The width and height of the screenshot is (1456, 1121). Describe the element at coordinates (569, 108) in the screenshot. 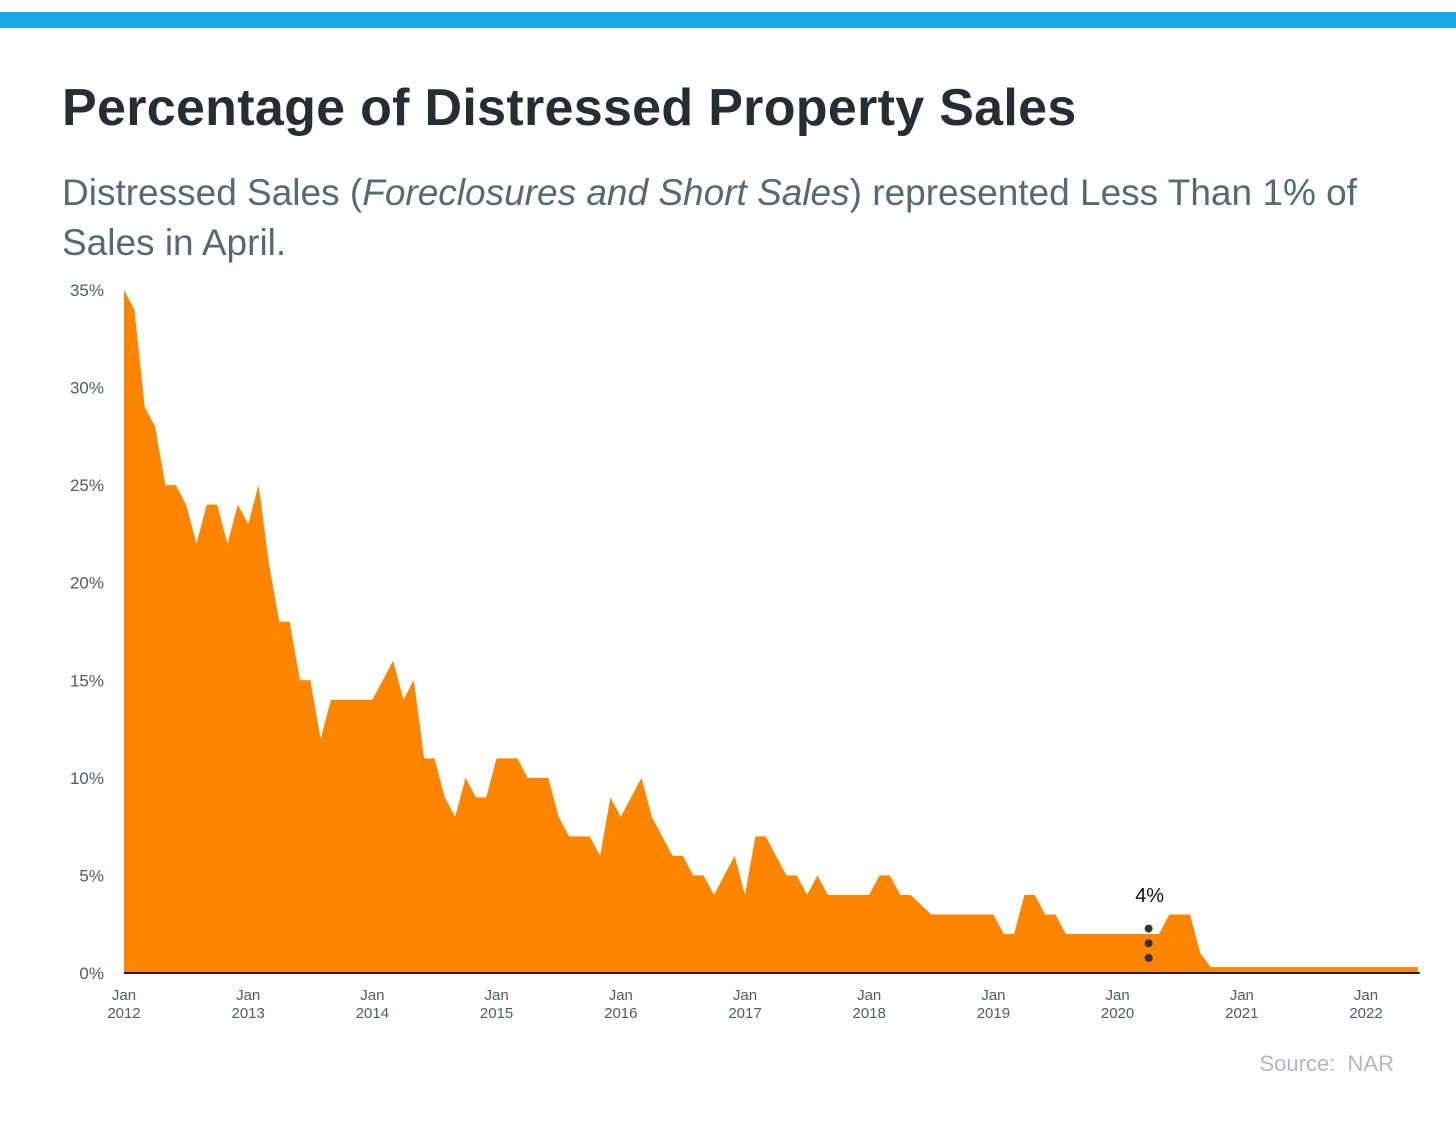

I see `chart-title: Percentage of Distressed Property Sales` at that location.